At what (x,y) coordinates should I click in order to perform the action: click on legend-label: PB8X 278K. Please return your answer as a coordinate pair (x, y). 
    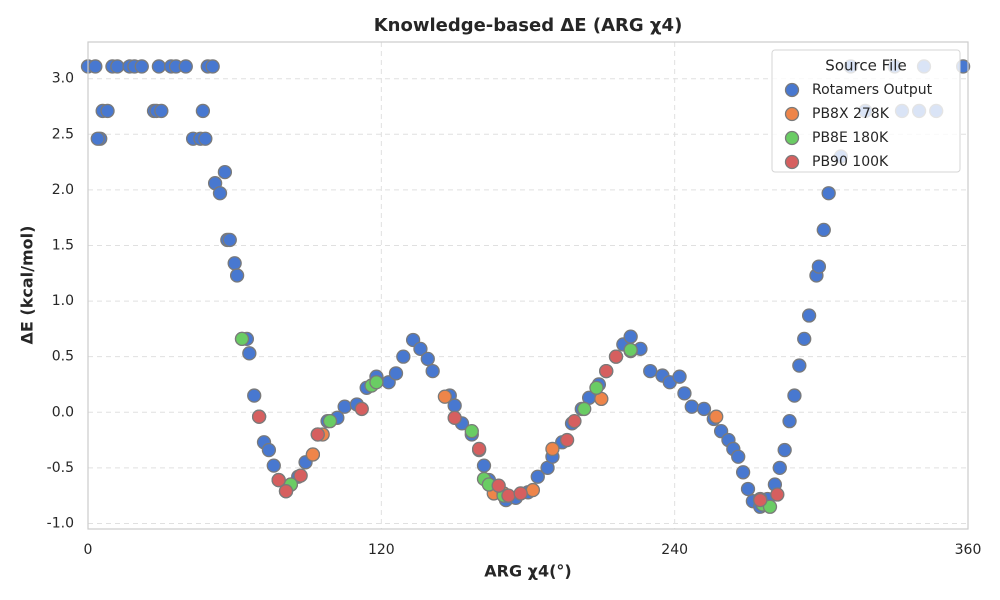
    Looking at the image, I should click on (851, 114).